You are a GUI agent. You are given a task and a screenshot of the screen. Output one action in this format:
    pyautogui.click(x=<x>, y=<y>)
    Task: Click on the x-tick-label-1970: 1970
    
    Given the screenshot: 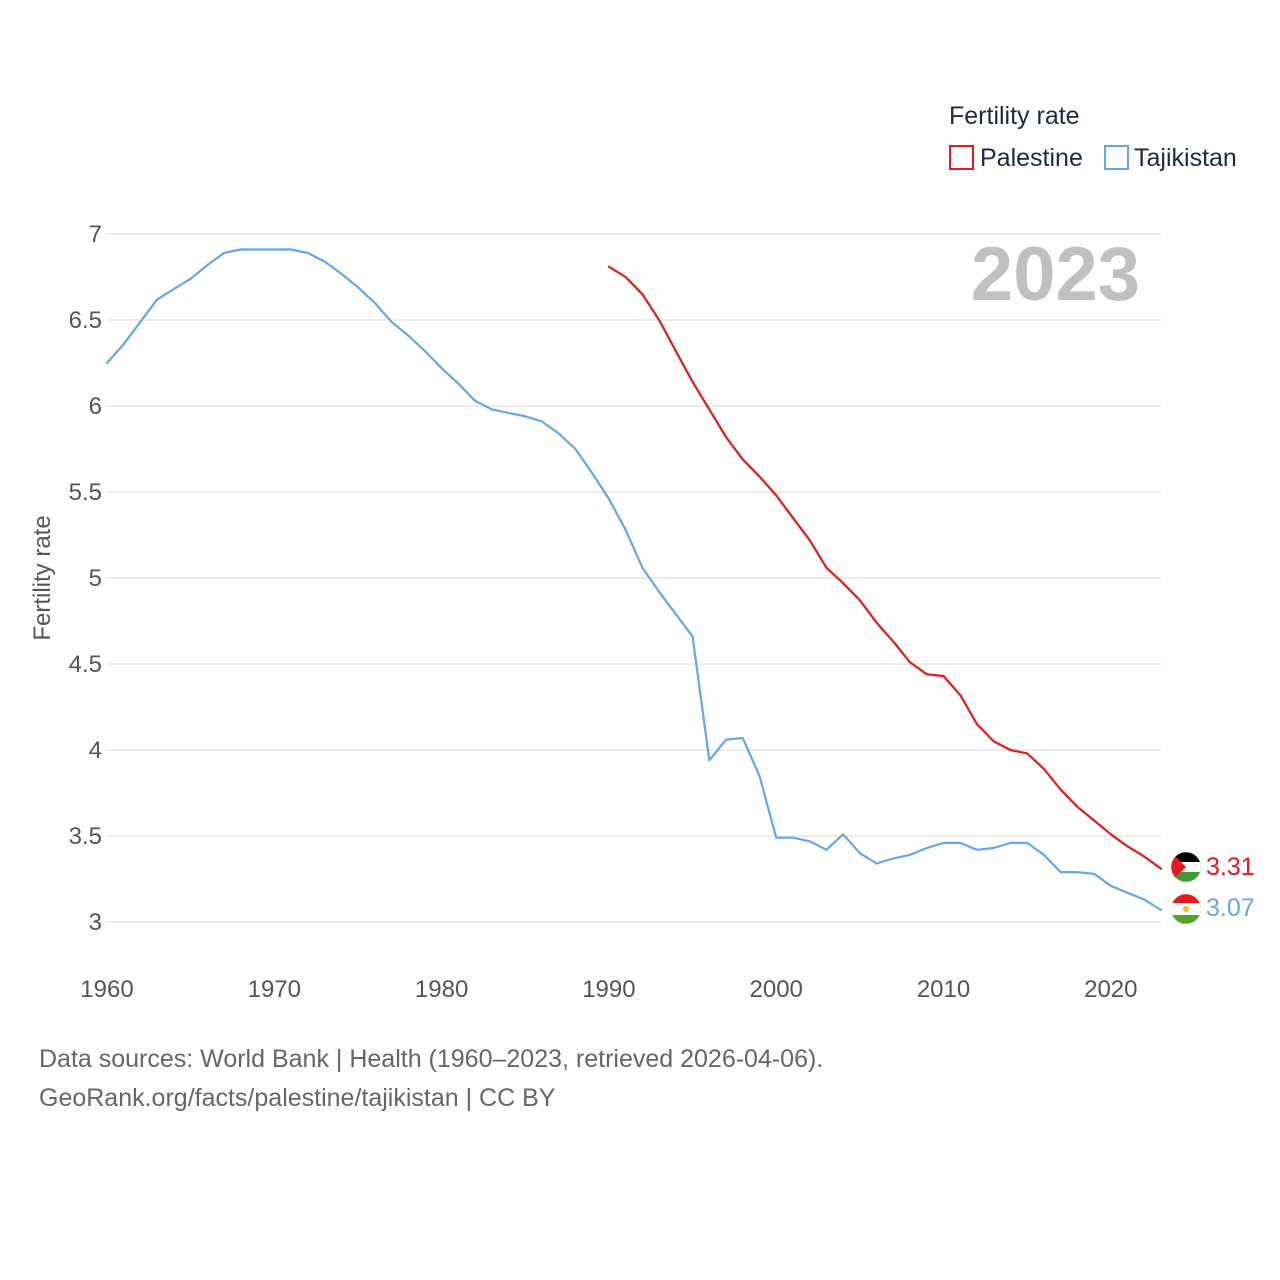 What is the action you would take?
    pyautogui.click(x=274, y=989)
    